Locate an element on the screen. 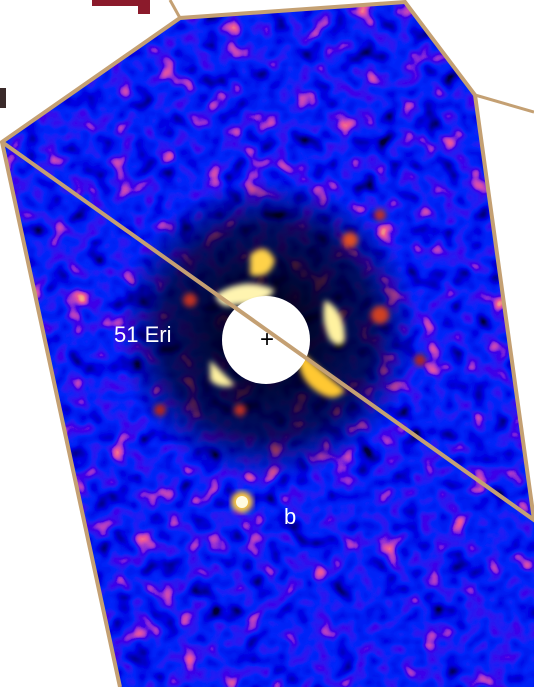 The image size is (534, 687). header-fragment is located at coordinates (121, 7).